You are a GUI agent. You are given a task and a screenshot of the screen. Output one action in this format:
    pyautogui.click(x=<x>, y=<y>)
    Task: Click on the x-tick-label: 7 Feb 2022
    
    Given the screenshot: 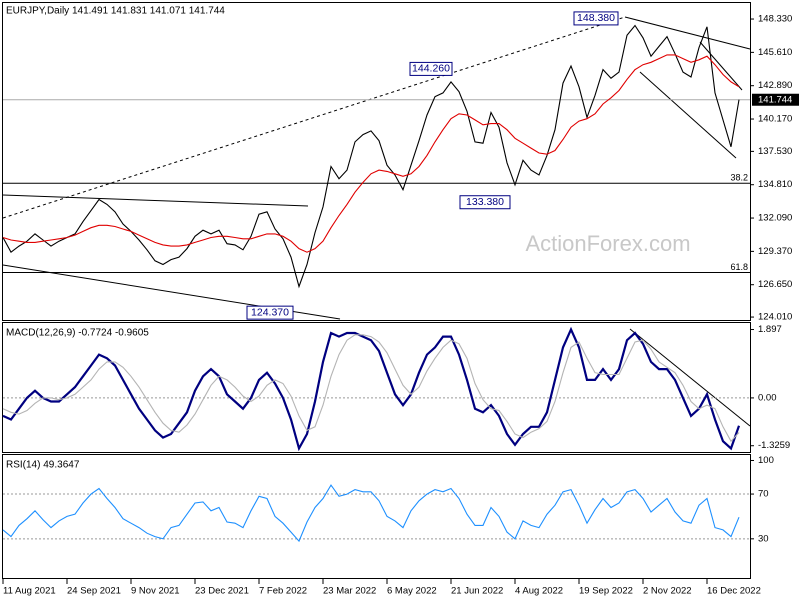 What is the action you would take?
    pyautogui.click(x=283, y=591)
    